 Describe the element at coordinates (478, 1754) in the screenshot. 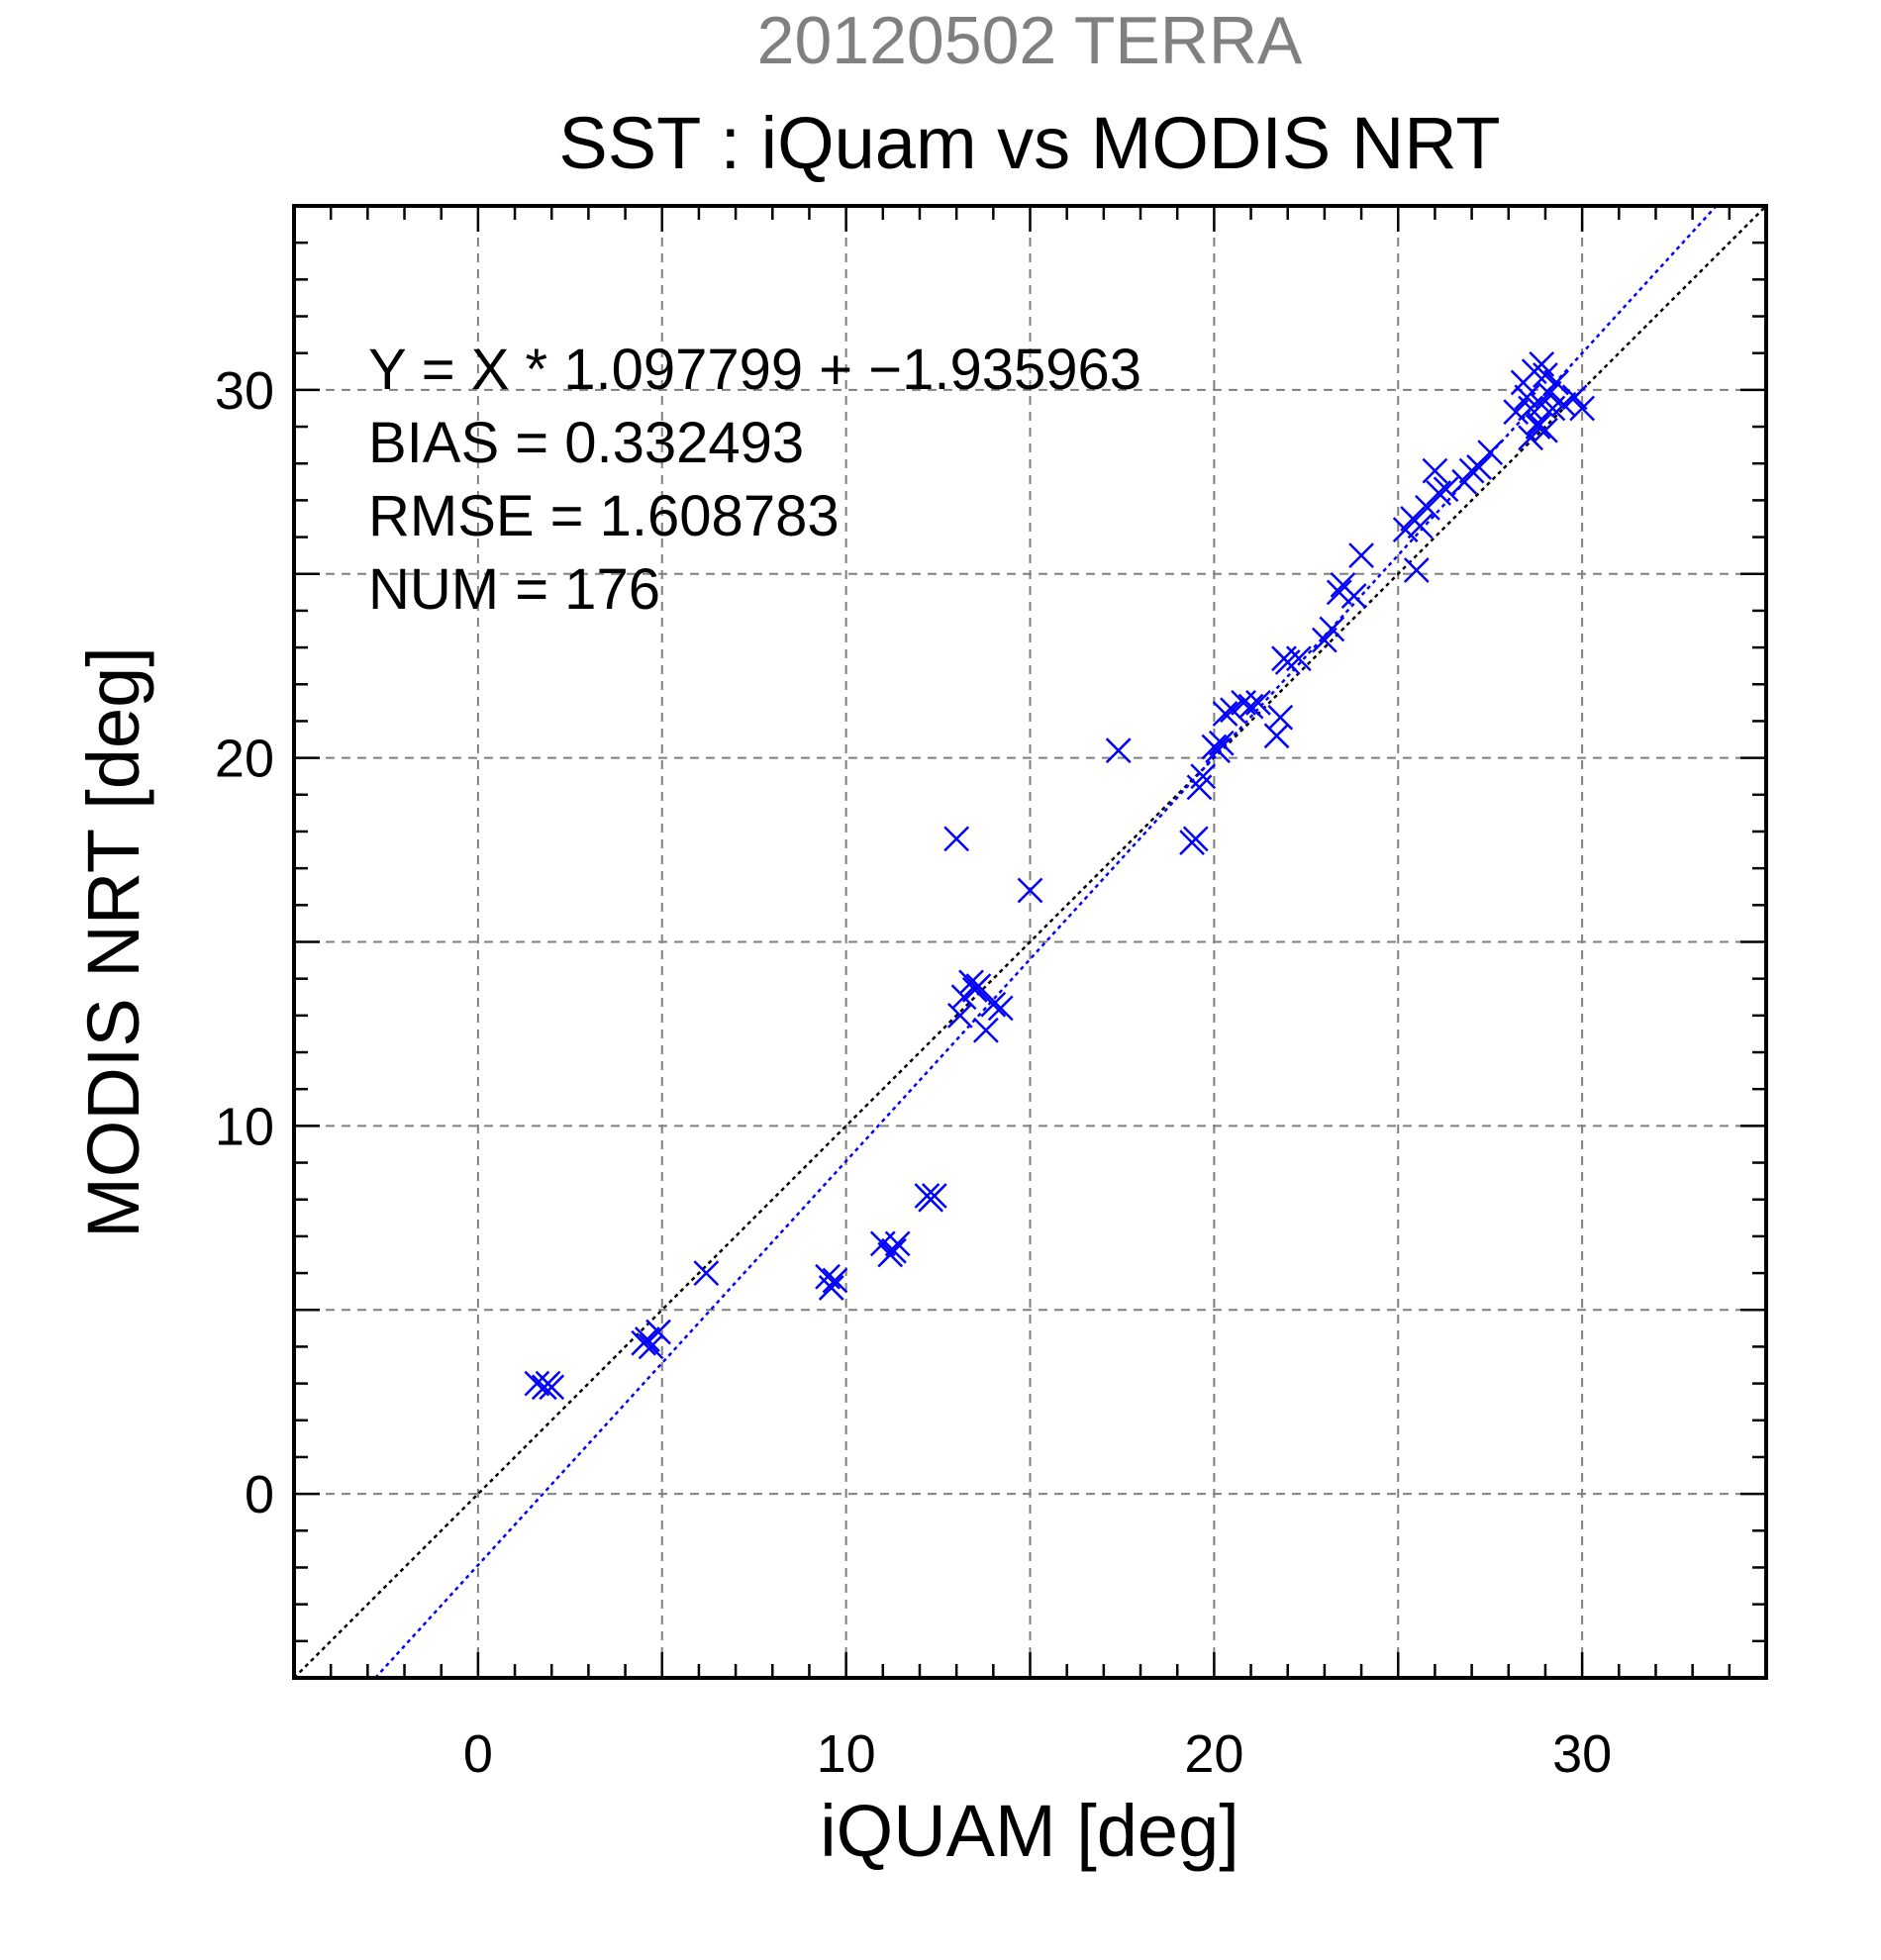

I see `x-tick-label: 0` at that location.